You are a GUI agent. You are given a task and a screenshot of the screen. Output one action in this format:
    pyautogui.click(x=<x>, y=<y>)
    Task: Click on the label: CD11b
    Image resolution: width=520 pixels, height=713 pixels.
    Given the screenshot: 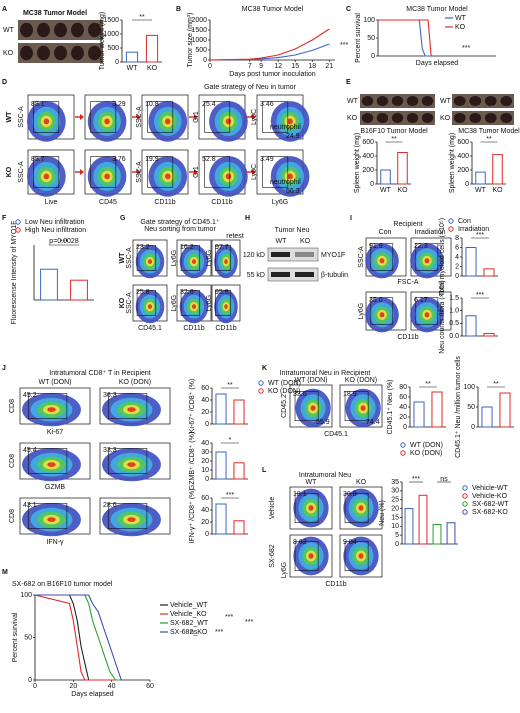 What is the action you would take?
    pyautogui.click(x=335, y=584)
    